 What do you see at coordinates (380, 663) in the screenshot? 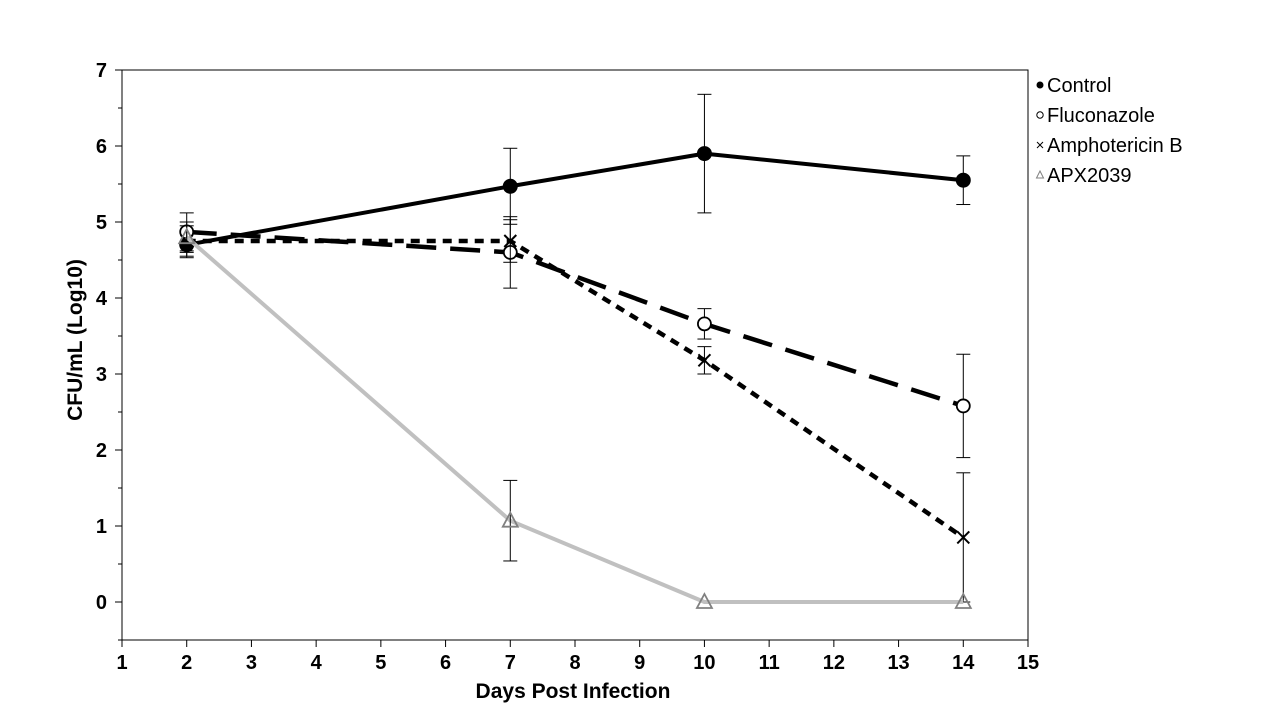
I see `x-tick-label: 5` at bounding box center [380, 663].